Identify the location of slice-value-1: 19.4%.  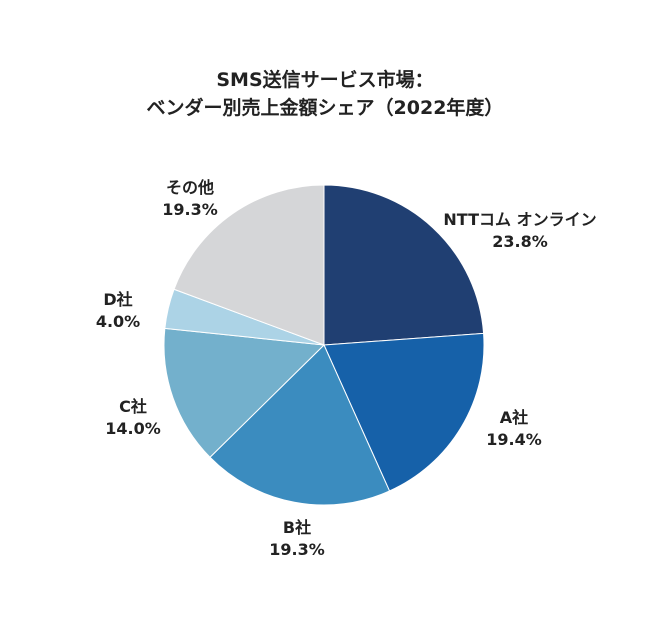
(514, 439).